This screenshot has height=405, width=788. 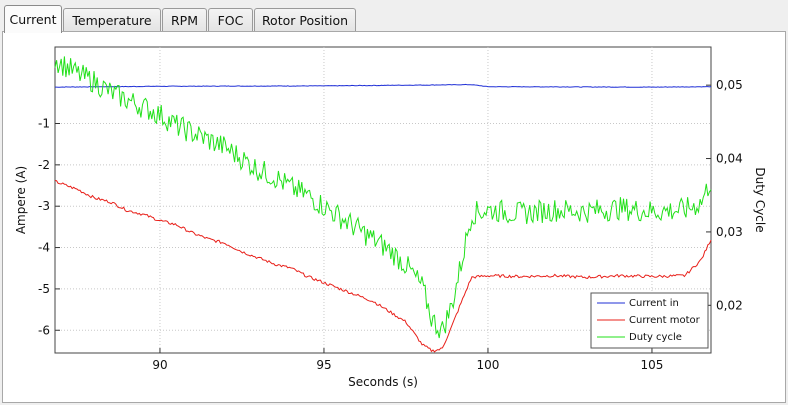 I want to click on y-tick-label: -1, so click(x=44, y=124).